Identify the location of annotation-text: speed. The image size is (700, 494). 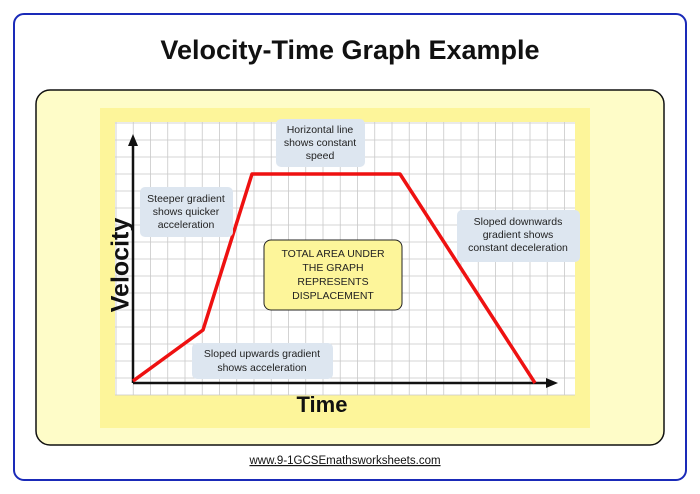
(320, 156).